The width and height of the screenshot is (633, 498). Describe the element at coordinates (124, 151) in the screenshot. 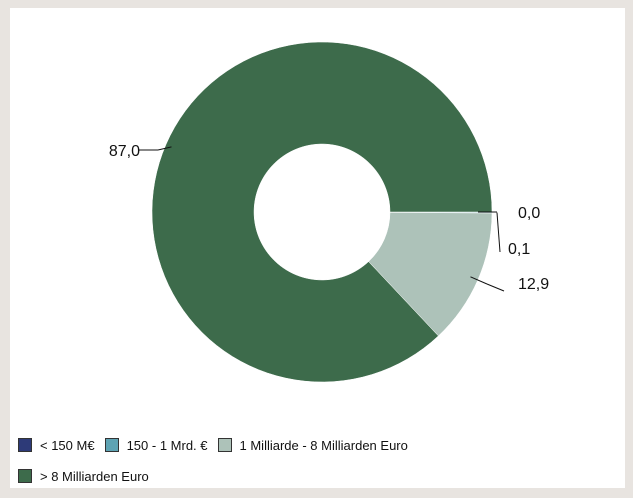

I see `data-label-over-8bn: 87,0` at that location.